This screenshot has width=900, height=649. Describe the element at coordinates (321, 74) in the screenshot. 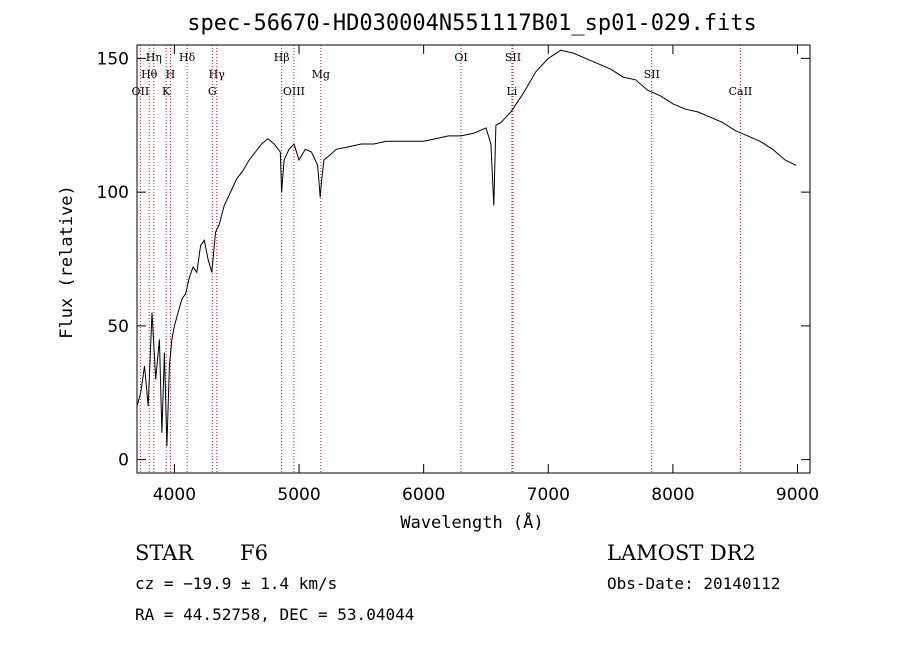

I see `line-marker-label: Mg` at that location.